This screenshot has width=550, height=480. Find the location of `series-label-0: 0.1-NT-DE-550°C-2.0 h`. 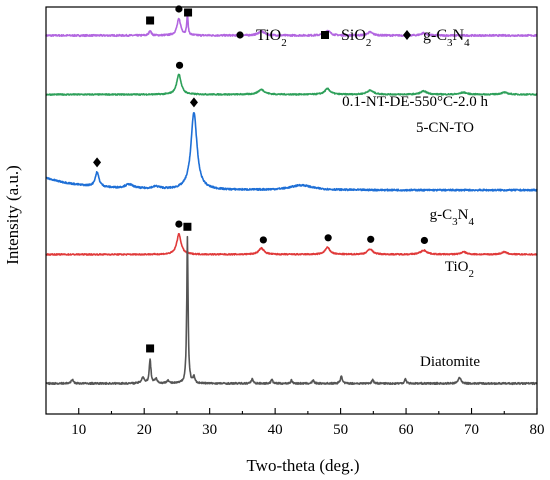

series-label-0: 0.1-NT-DE-550°C-2.0 h is located at coordinates (415, 102).